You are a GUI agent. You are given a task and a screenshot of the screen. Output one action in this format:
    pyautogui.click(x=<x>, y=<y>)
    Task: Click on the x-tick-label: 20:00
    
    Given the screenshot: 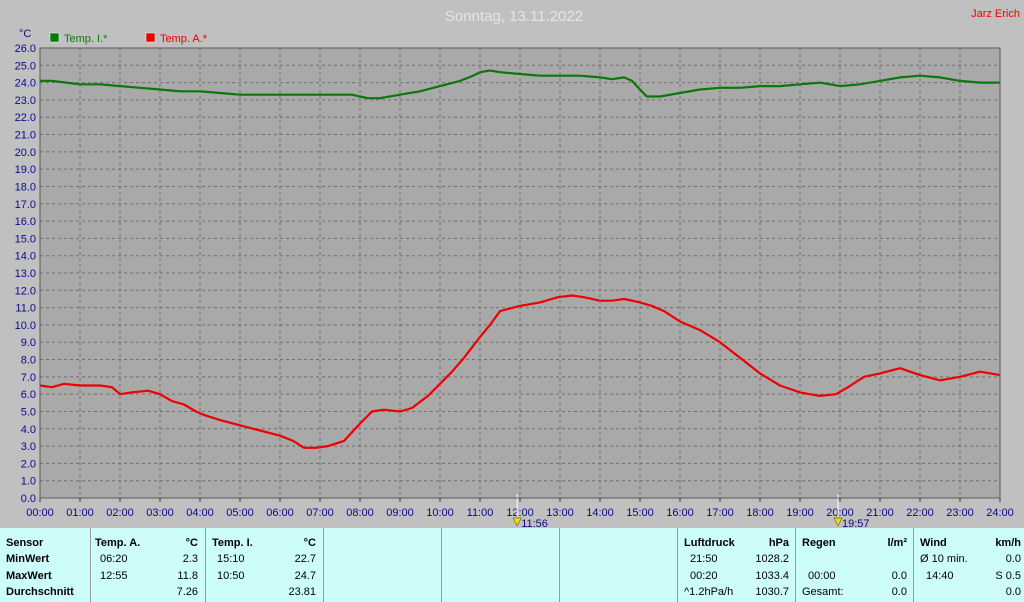 What is the action you would take?
    pyautogui.click(x=840, y=513)
    